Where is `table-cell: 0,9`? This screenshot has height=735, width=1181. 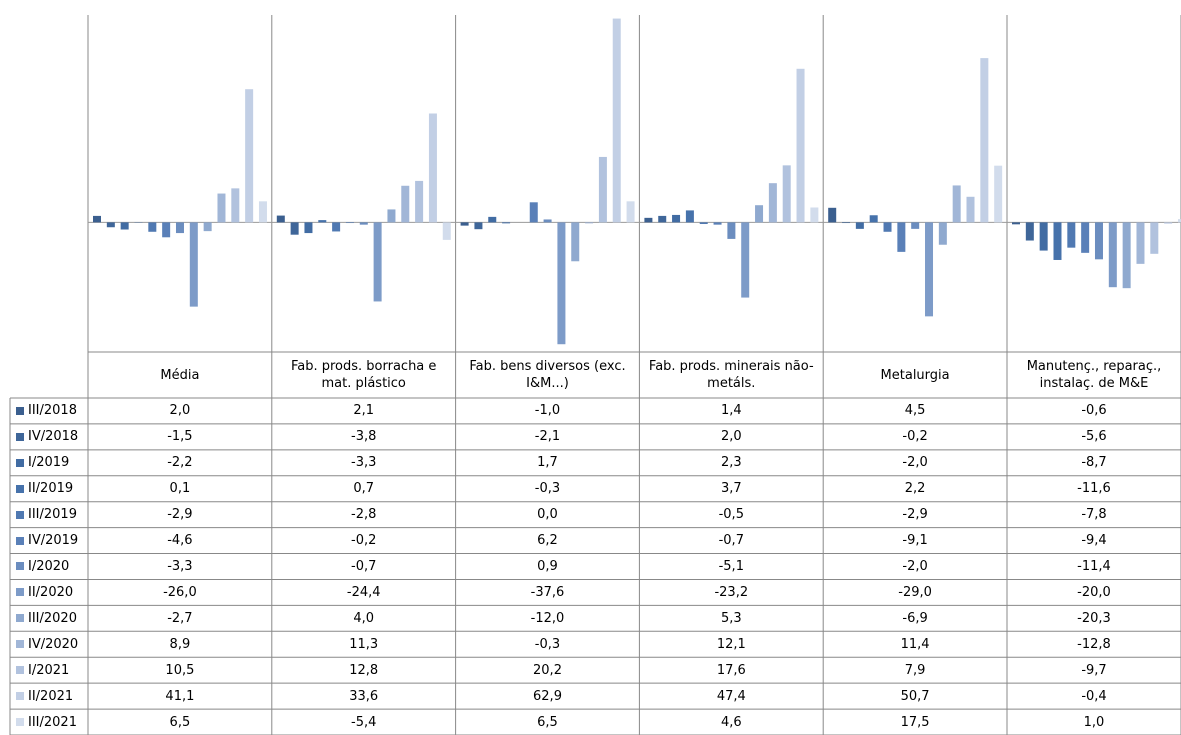
table-cell: 0,9 is located at coordinates (547, 566).